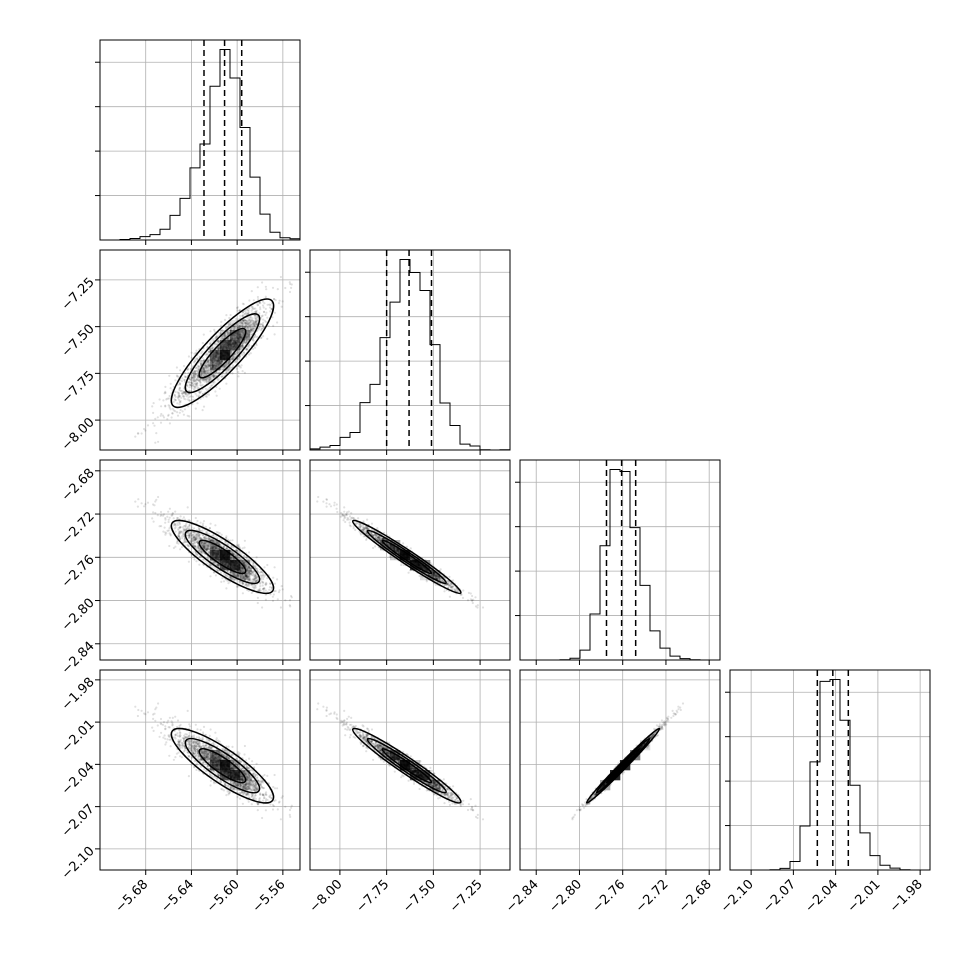 The height and width of the screenshot is (970, 970). Describe the element at coordinates (78, 434) in the screenshot. I see `y-tick-label: −8.00` at that location.